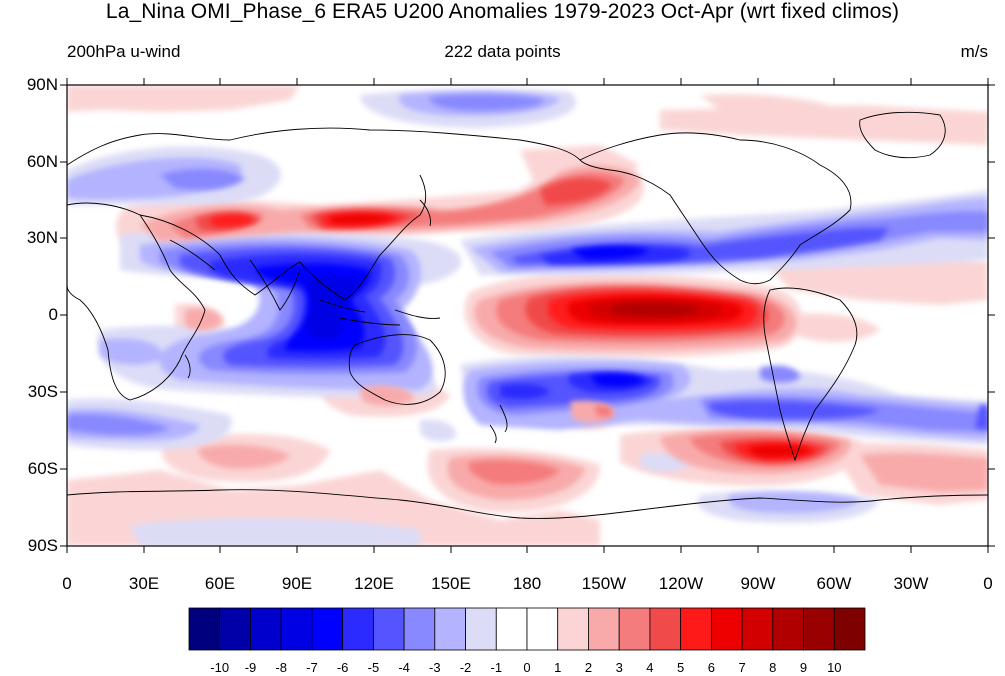  I want to click on colorbar-tick-label: 3, so click(619, 667).